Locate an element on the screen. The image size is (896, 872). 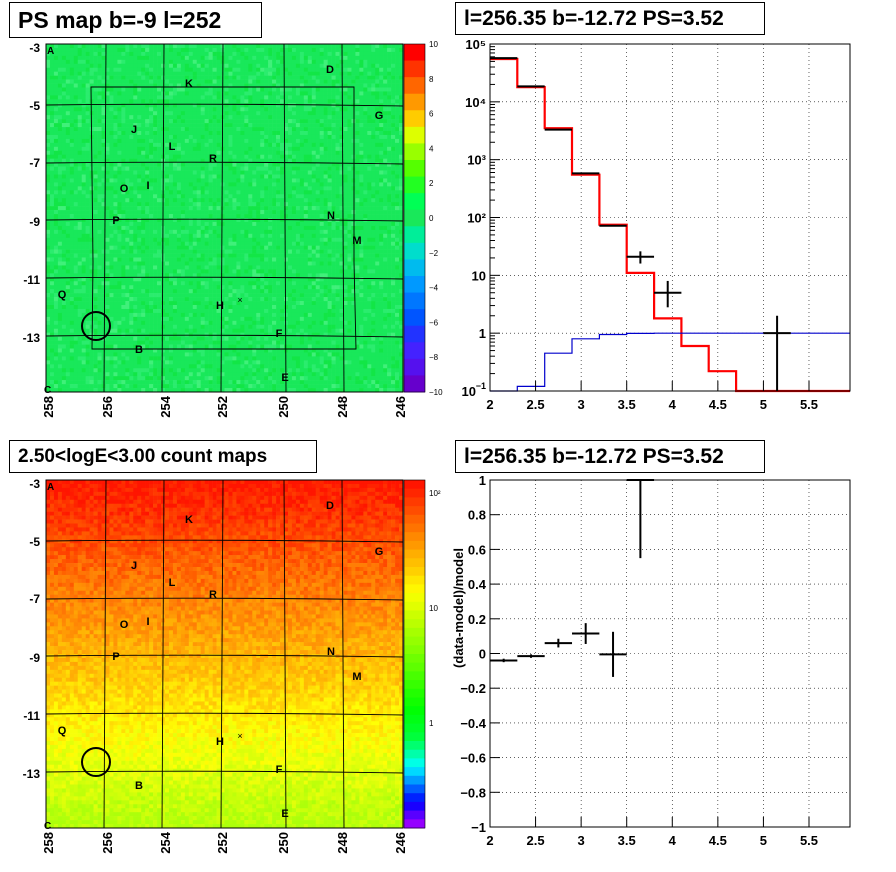
count-map-title: 2.50<logE<3.00 count maps is located at coordinates (163, 456).